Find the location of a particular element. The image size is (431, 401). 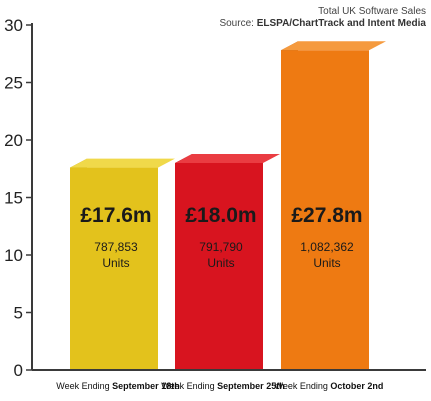

bar-units-count: 1,082,362 is located at coordinates (327, 247).